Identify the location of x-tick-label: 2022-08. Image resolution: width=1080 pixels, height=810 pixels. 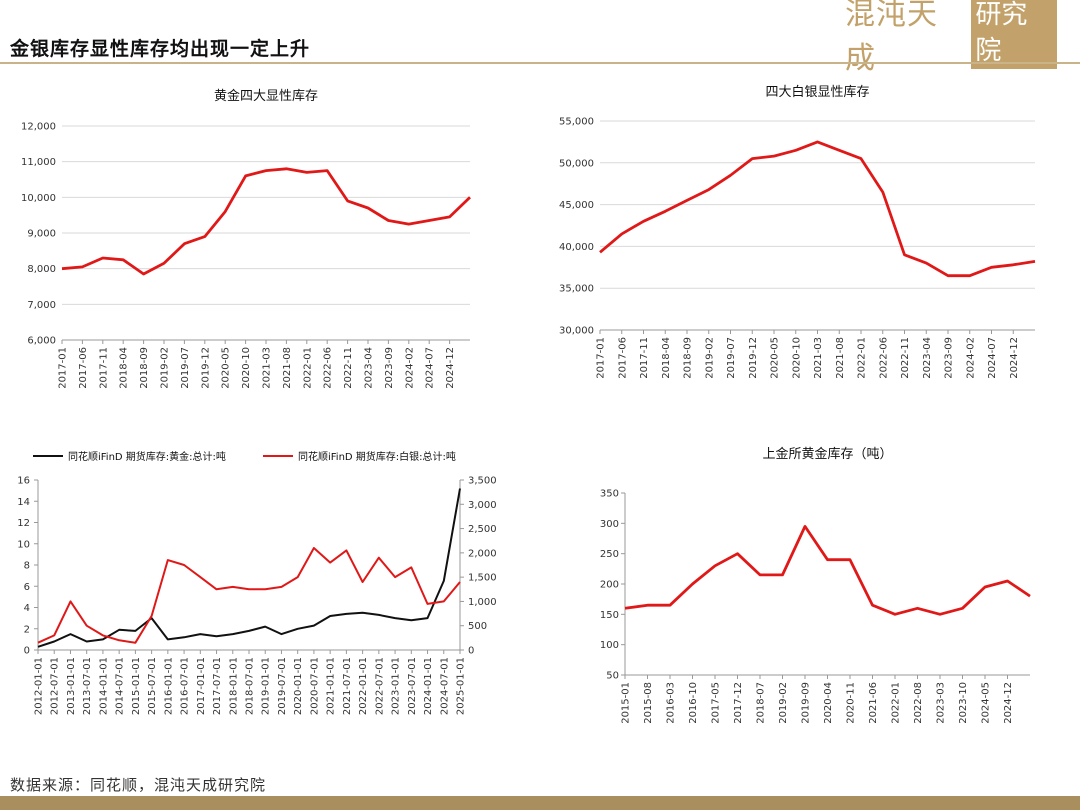
(918, 703).